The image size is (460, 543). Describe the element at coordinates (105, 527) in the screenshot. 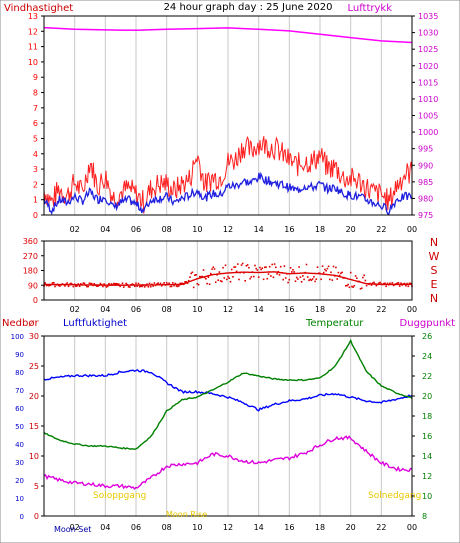

I see `panel-climate-x-tick-04: 04` at that location.